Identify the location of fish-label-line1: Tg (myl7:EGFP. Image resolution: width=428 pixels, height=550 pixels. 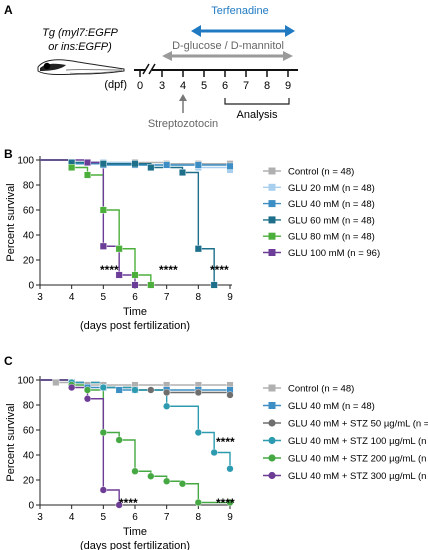
(80, 33).